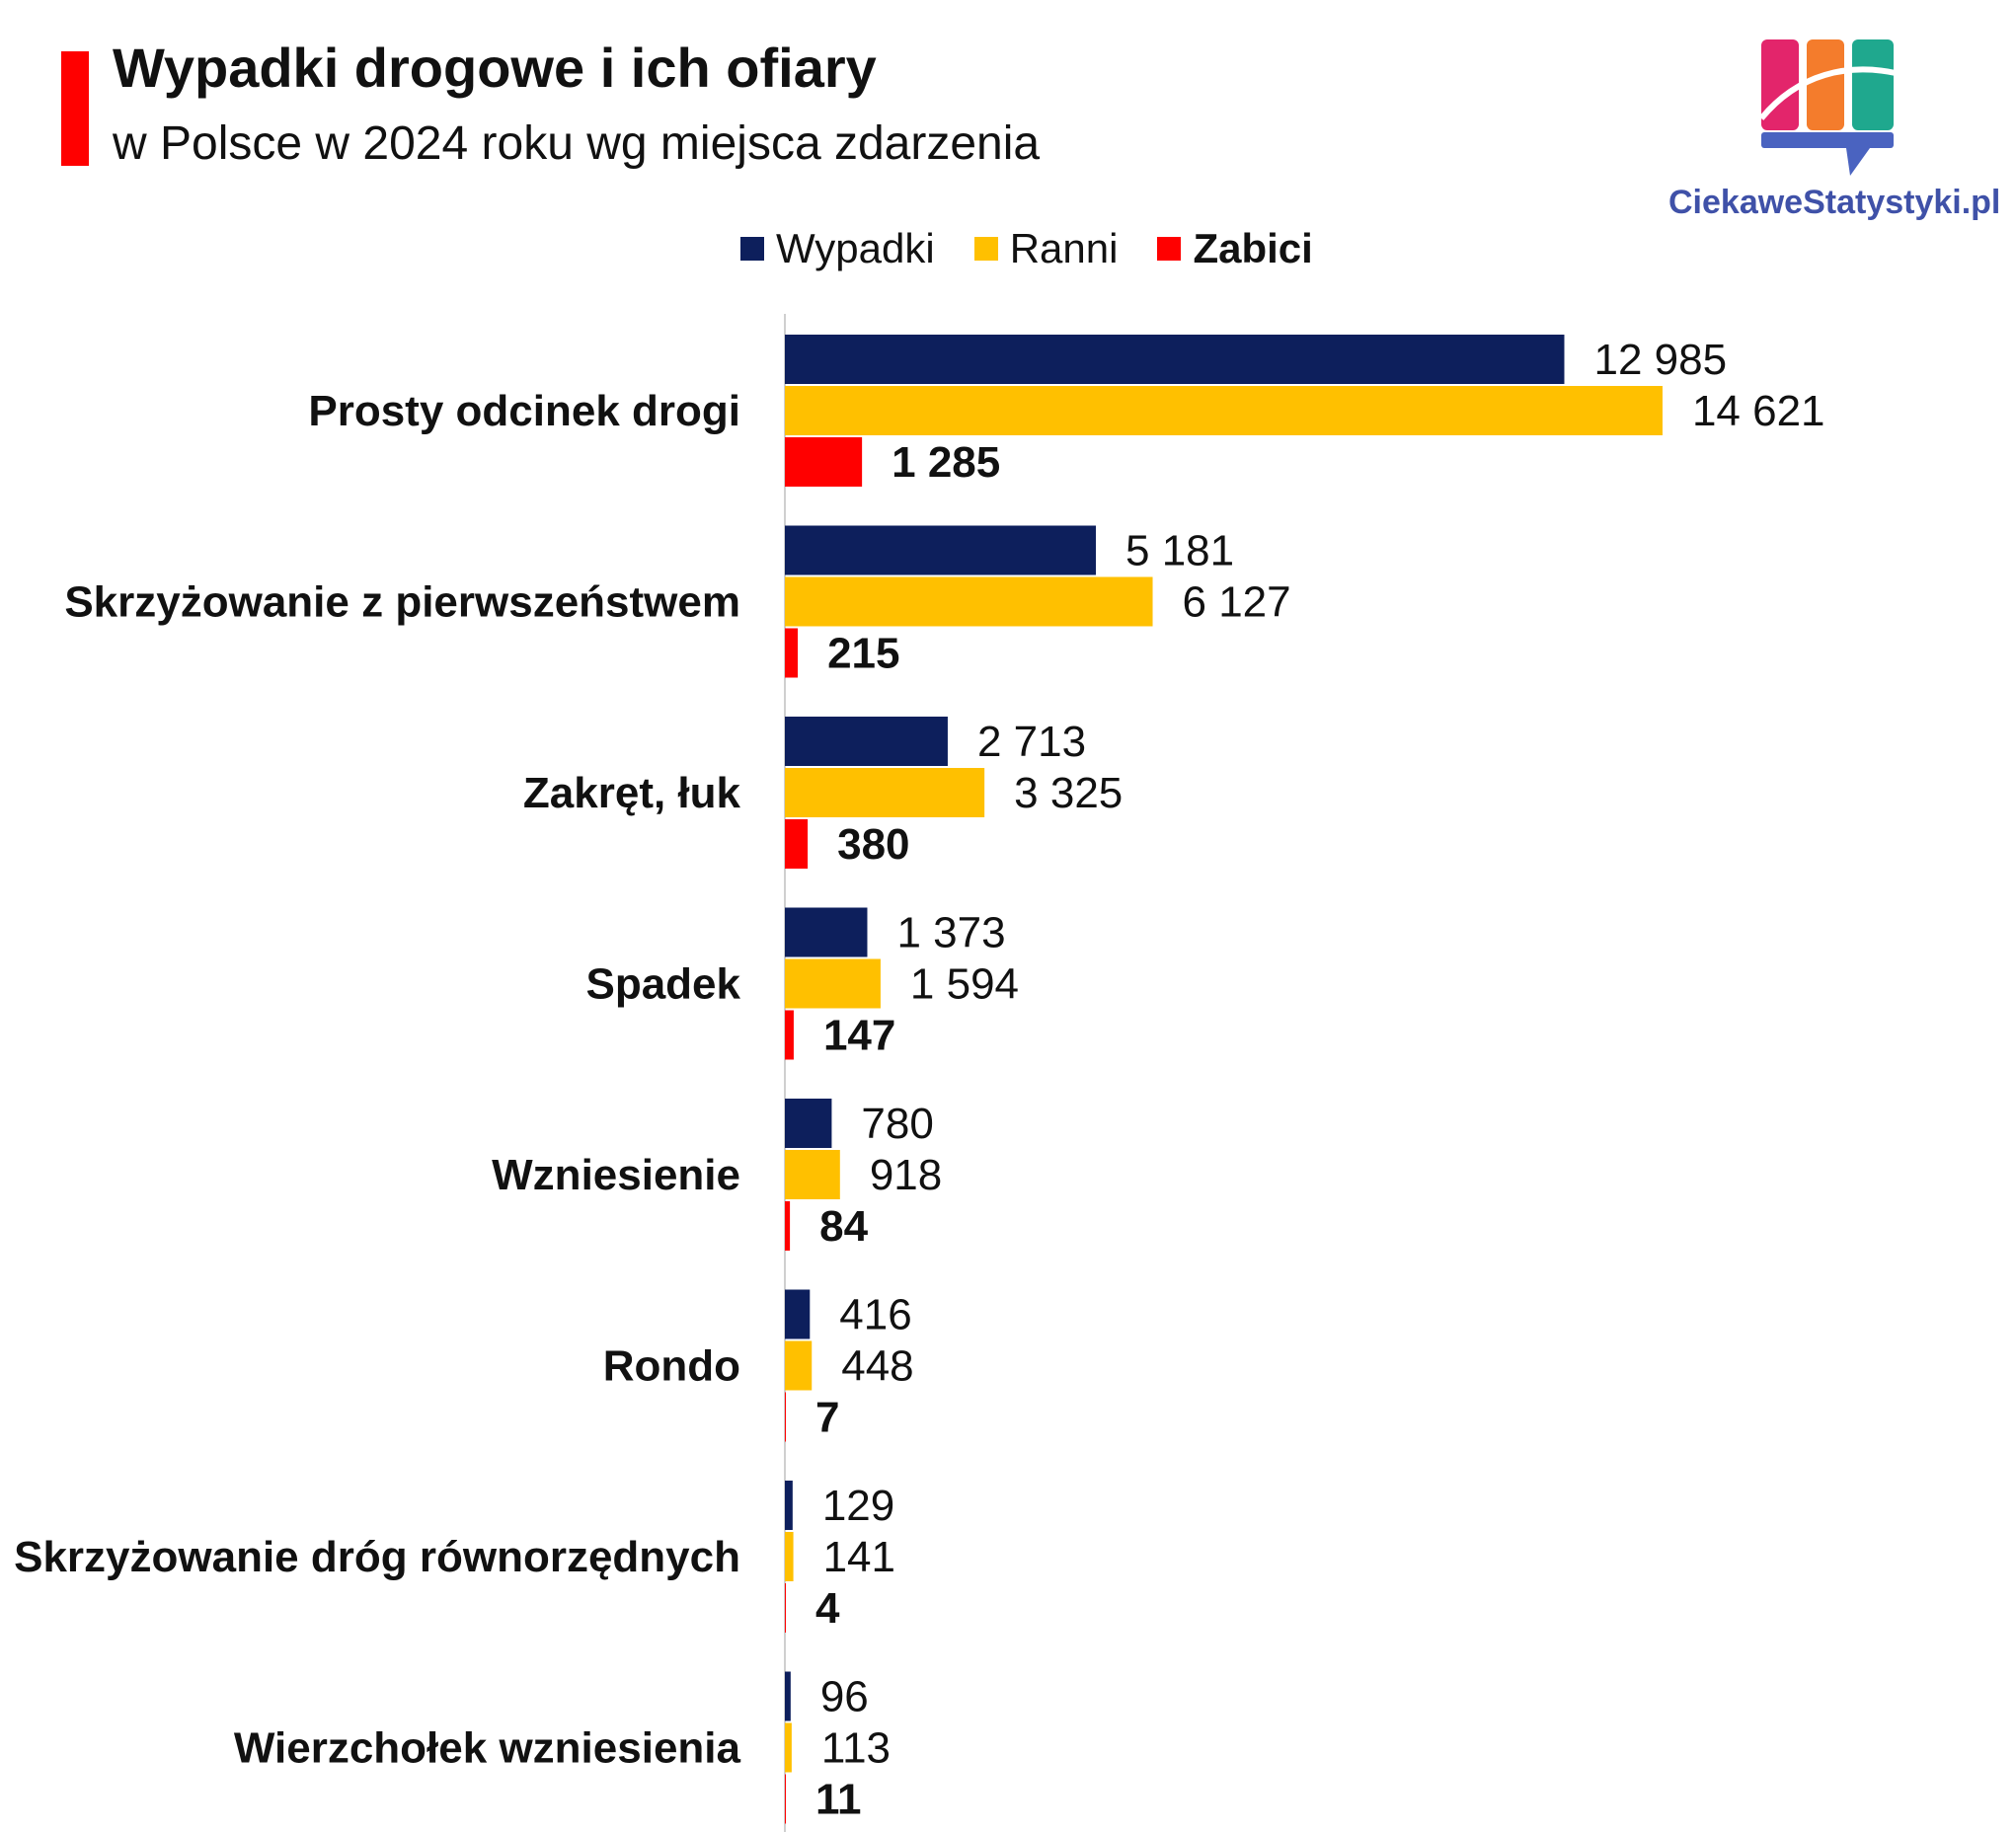  I want to click on data-label-ranni: 918, so click(906, 1175).